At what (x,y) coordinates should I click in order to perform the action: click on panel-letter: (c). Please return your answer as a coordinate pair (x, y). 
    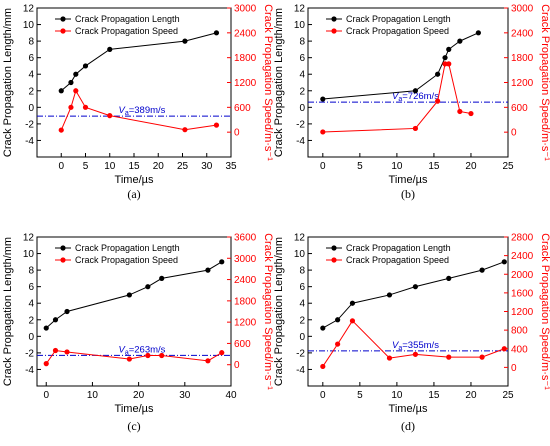
    Looking at the image, I should click on (133, 426).